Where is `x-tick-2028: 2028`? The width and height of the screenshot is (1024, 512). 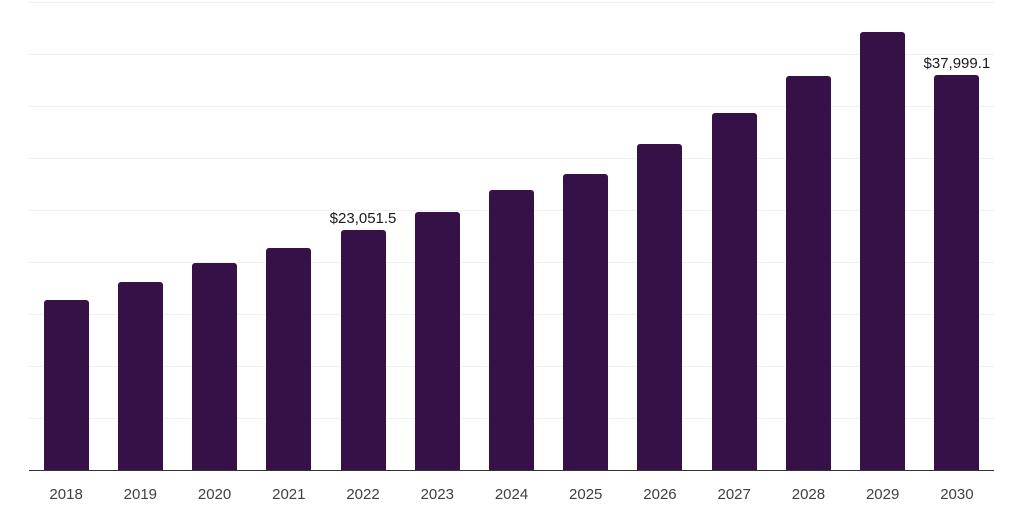 x-tick-2028: 2028 is located at coordinates (808, 494).